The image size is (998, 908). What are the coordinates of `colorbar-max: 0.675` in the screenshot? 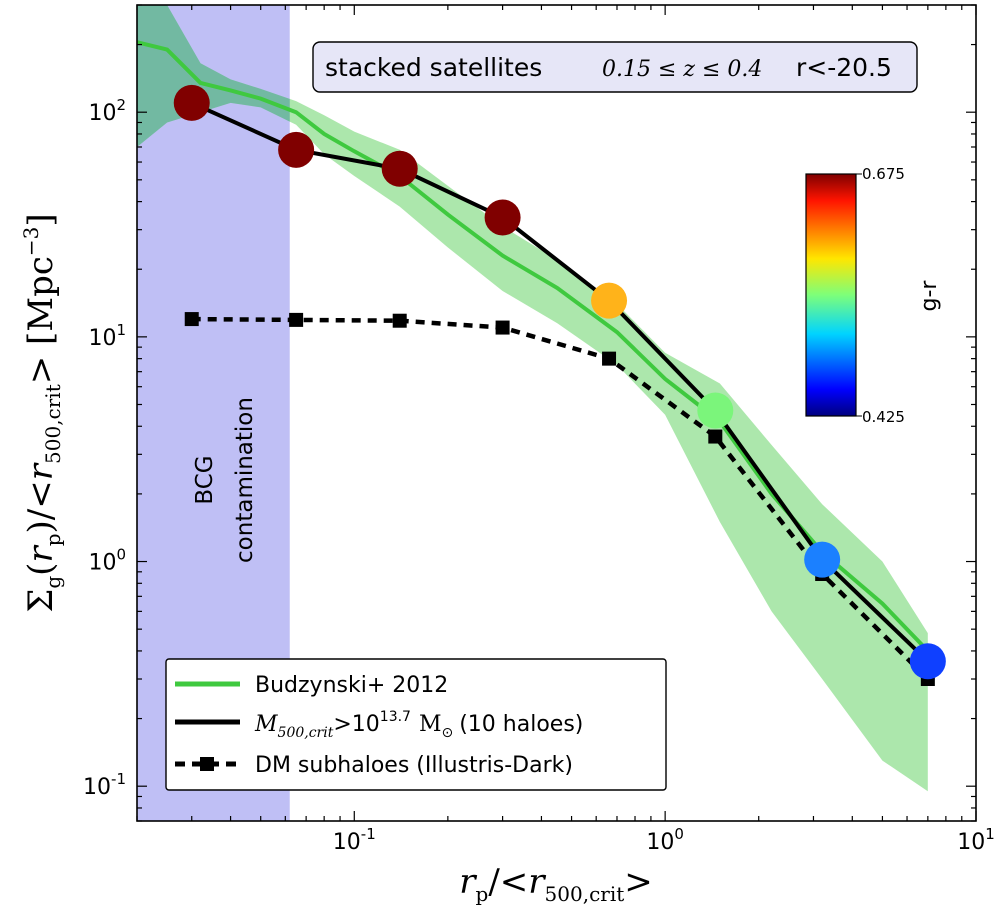 It's located at (883, 174).